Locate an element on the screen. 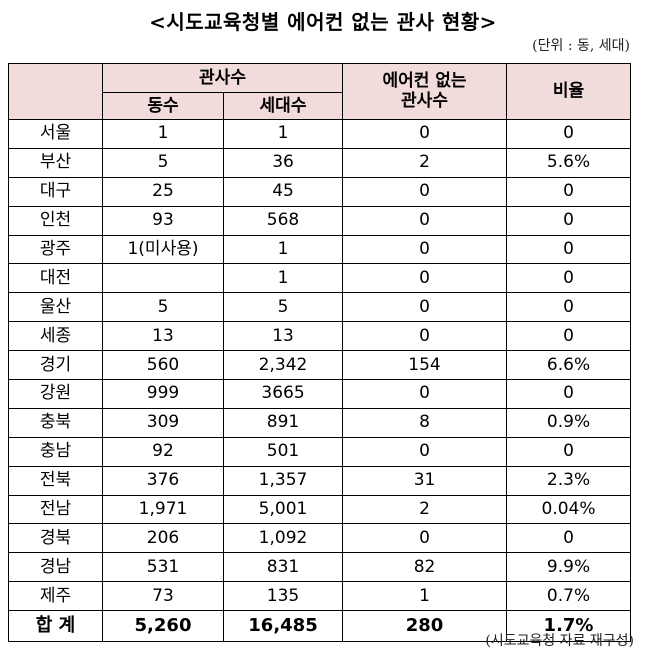 This screenshot has height=662, width=646. dong-cell is located at coordinates (163, 278).